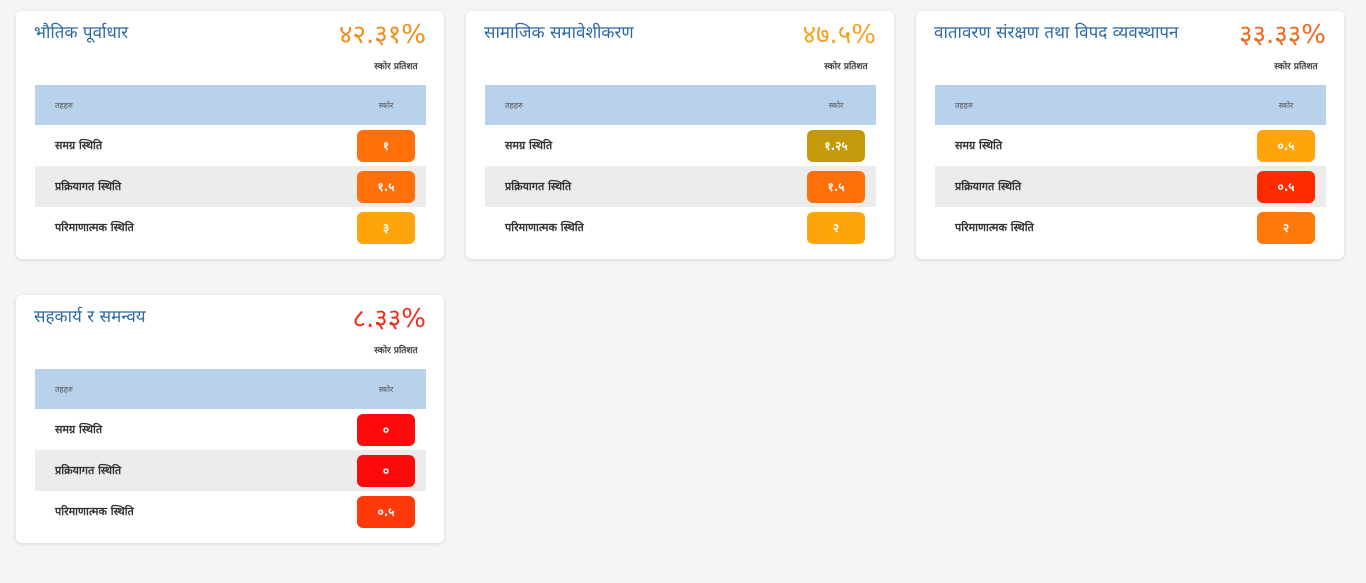 Image resolution: width=1366 pixels, height=583 pixels. Describe the element at coordinates (230, 145) in the screenshot. I see `table-row: समग्र स्थिति १` at that location.